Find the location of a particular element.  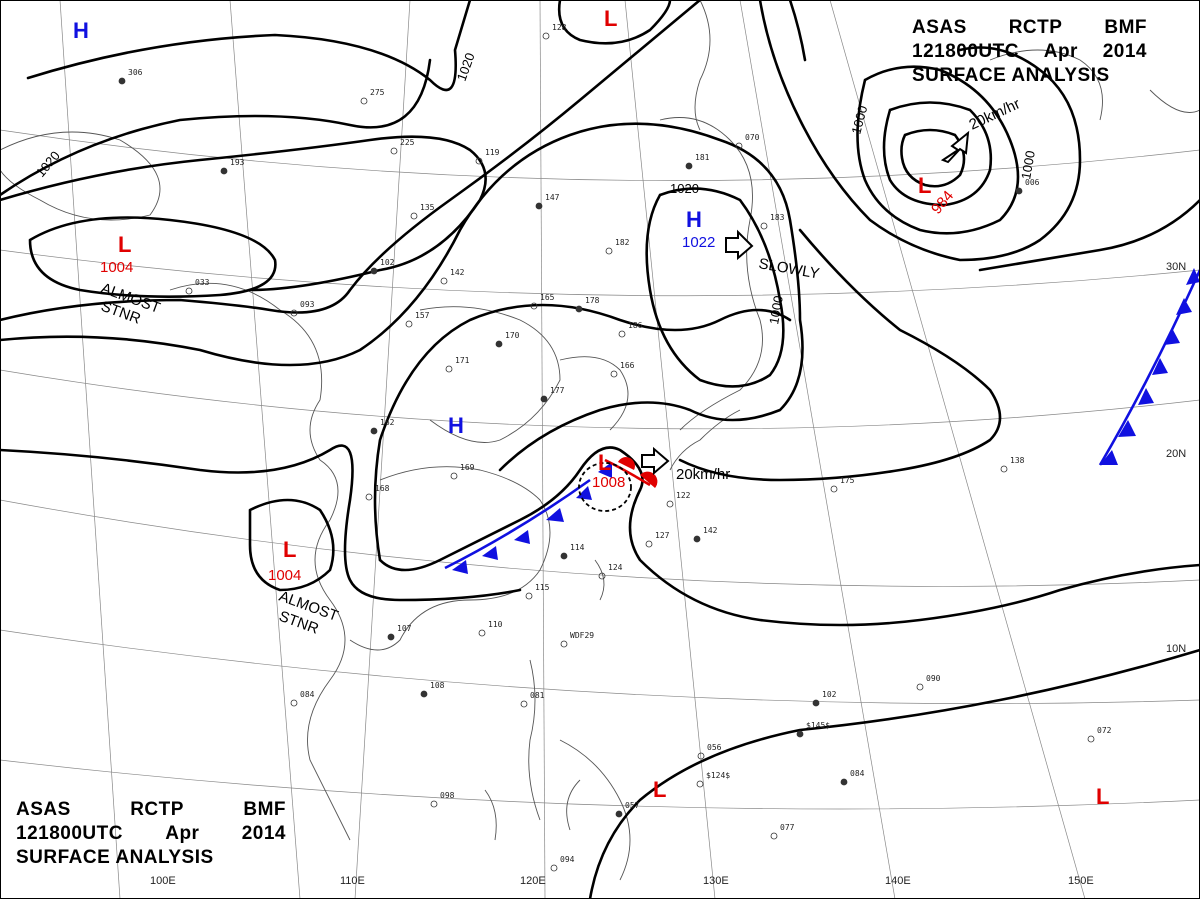

station-pressure-value: 175 is located at coordinates (847, 480).